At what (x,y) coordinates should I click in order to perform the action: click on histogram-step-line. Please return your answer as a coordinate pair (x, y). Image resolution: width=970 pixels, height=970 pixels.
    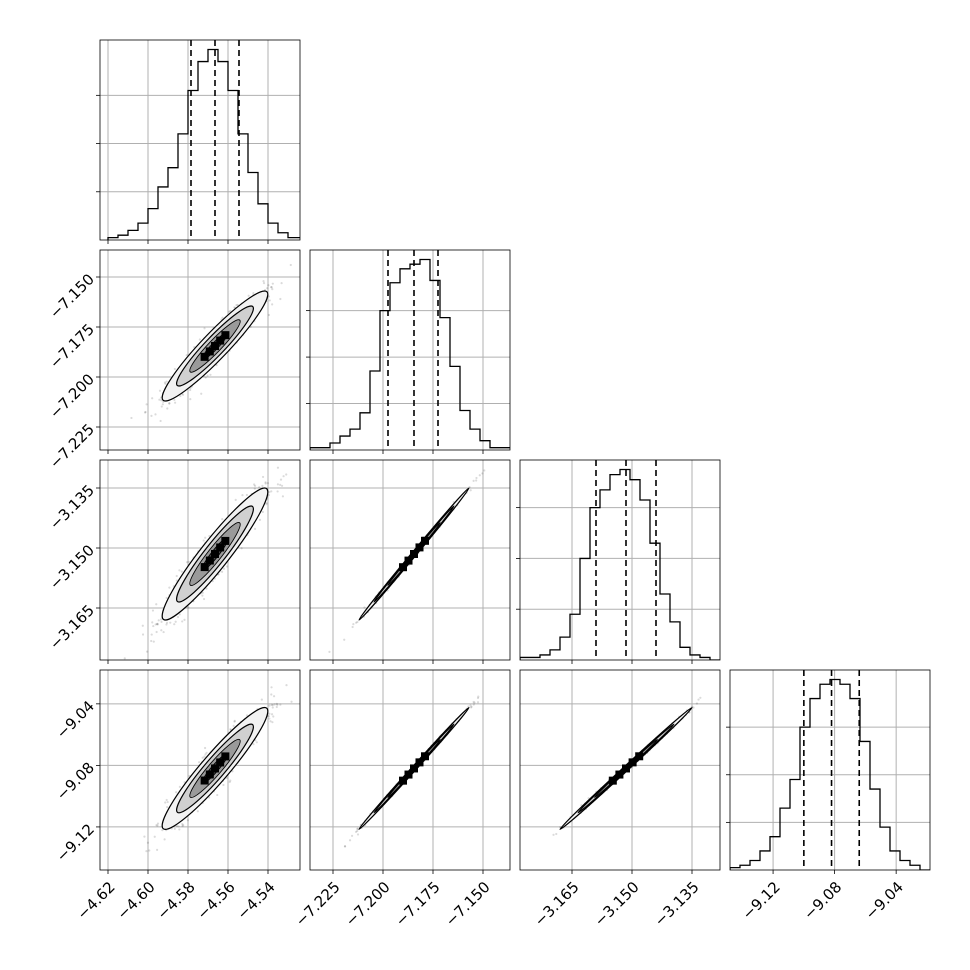
    Looking at the image, I should click on (830, 774).